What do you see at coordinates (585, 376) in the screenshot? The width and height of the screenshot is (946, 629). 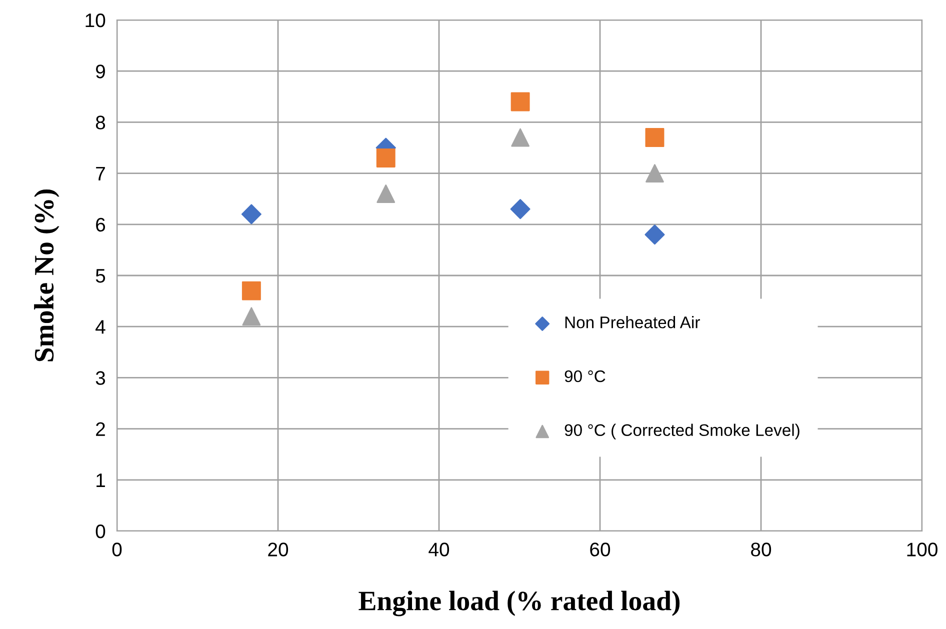 I see `legend-label: 90 °C` at bounding box center [585, 376].